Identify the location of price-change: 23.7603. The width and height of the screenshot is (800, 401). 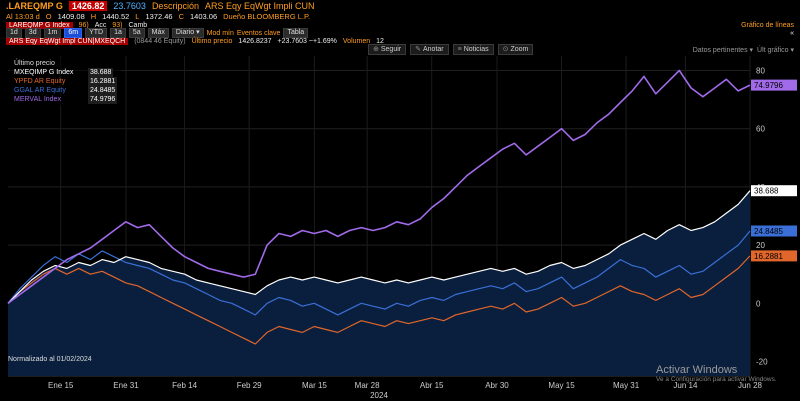
(129, 6).